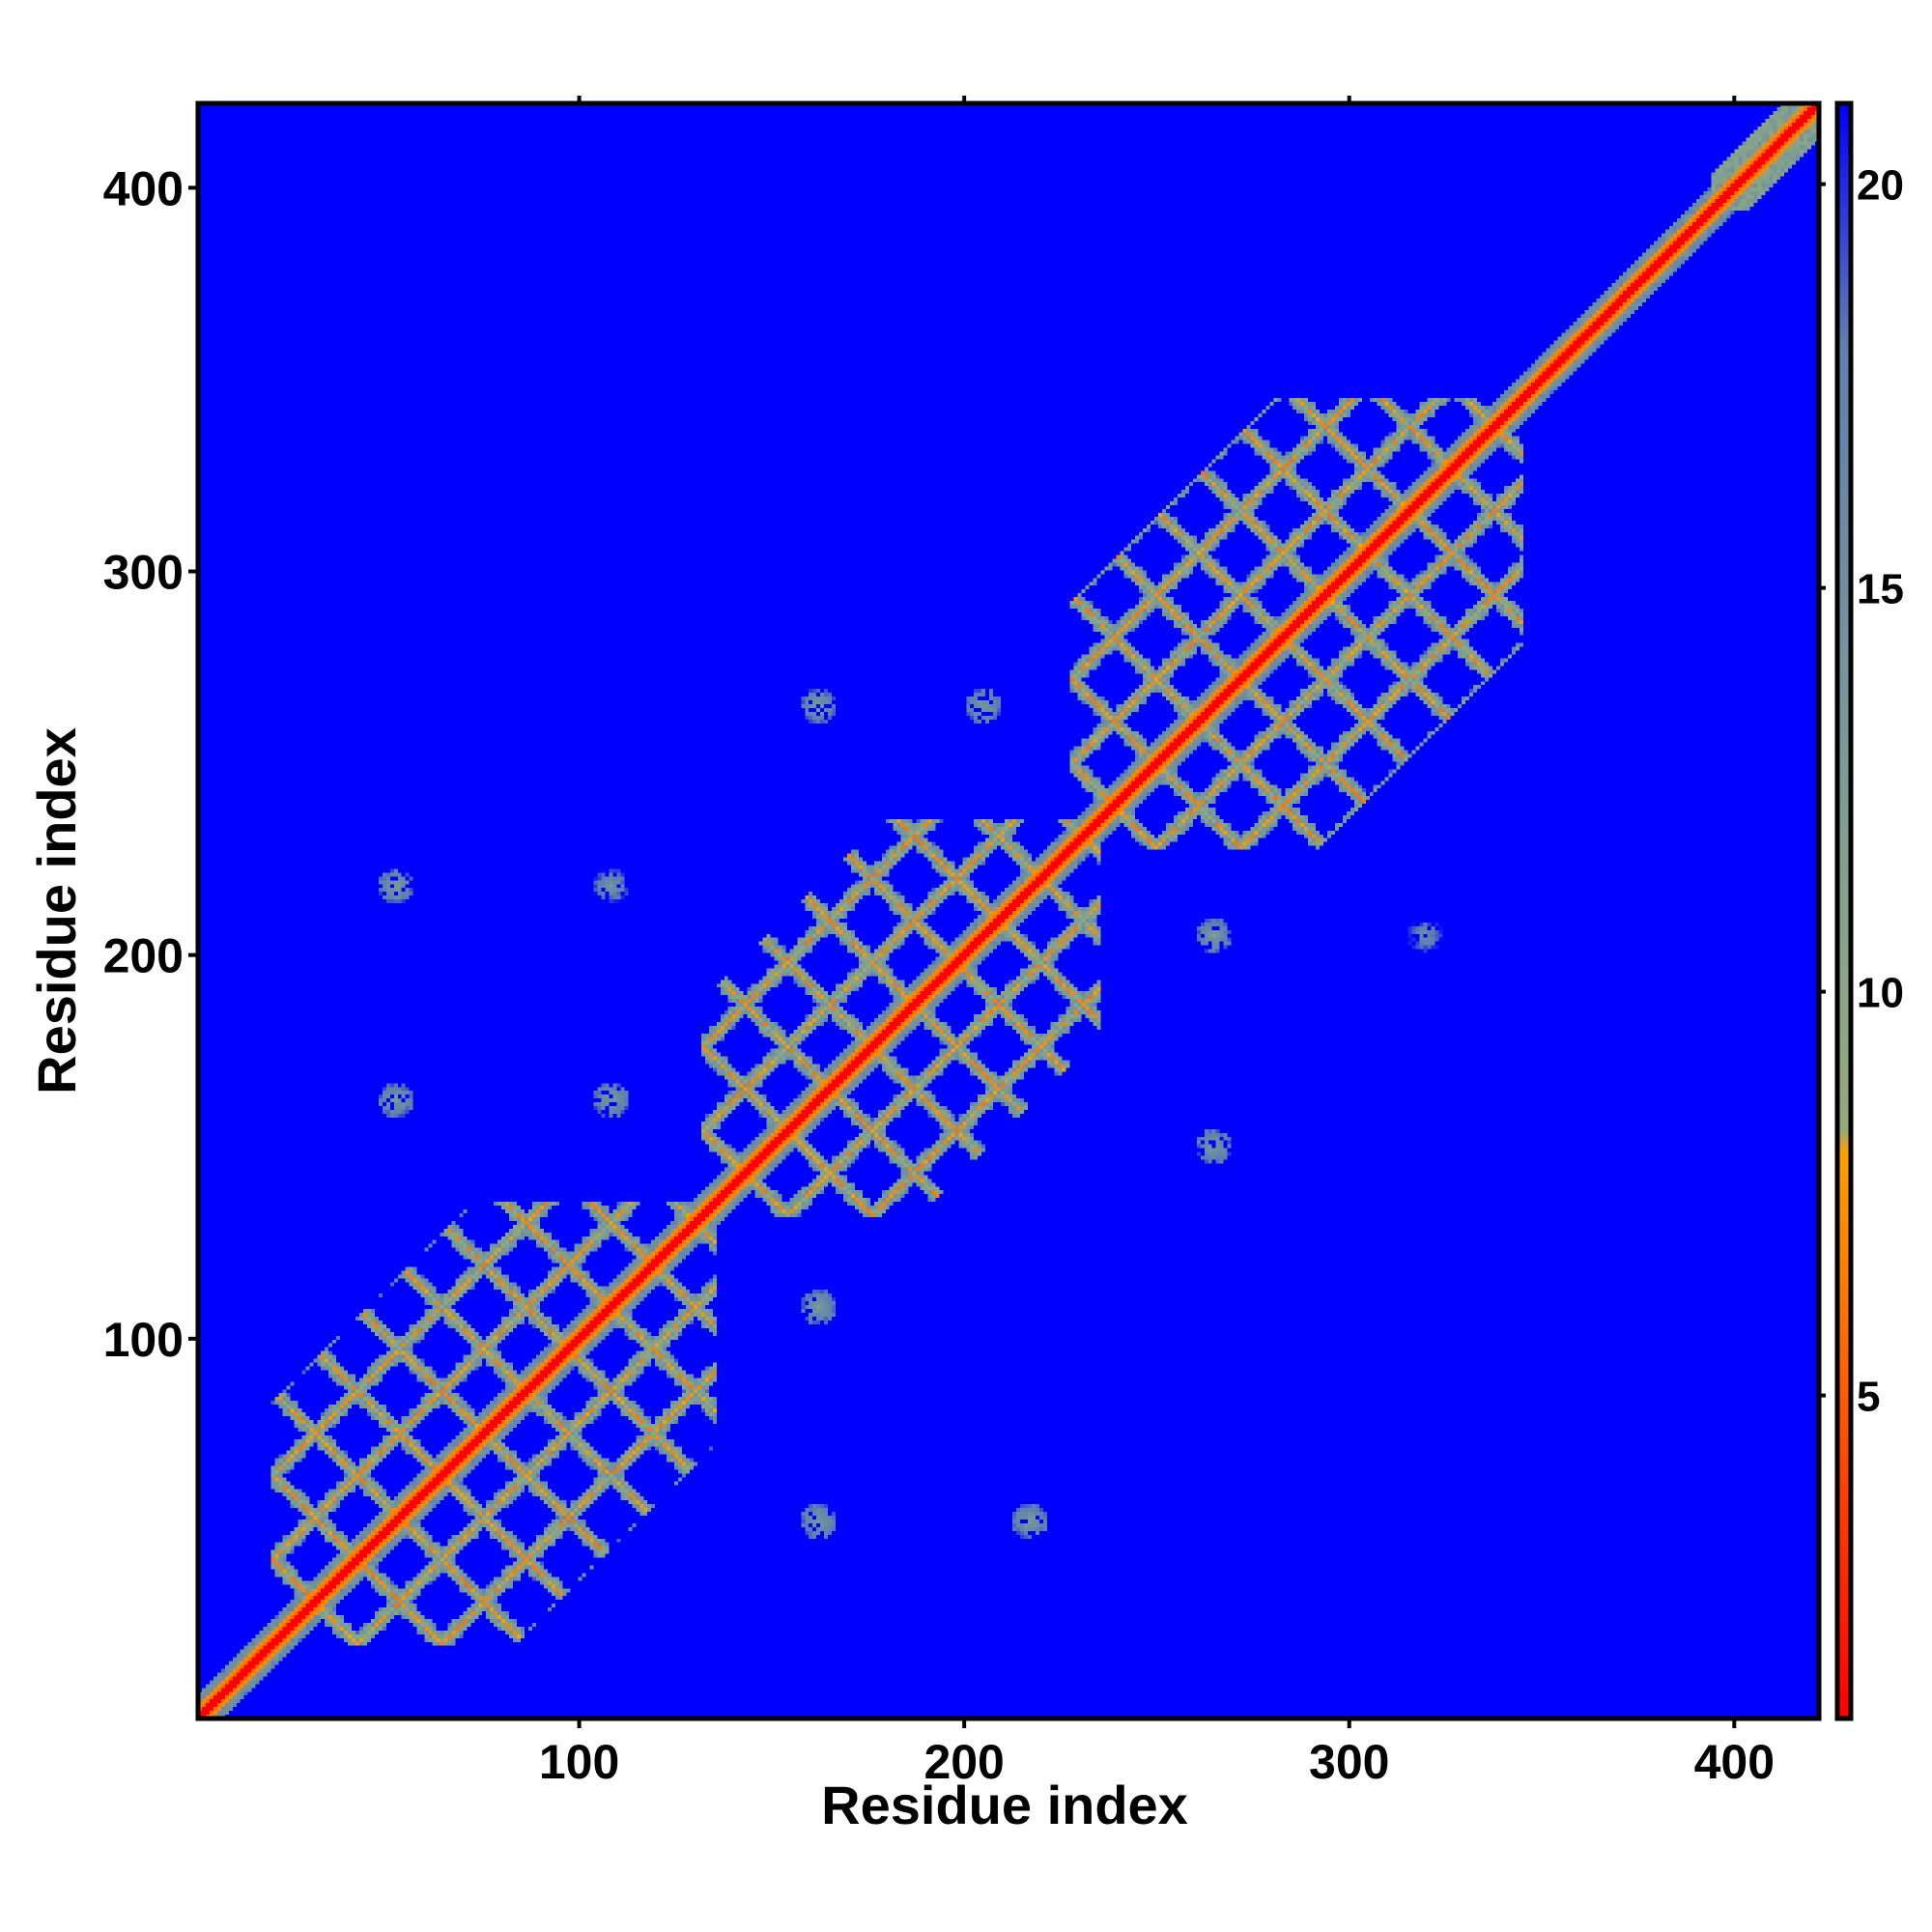 This screenshot has width=1932, height=1932. Describe the element at coordinates (963, 1762) in the screenshot. I see `x-tick-label: 200` at that location.